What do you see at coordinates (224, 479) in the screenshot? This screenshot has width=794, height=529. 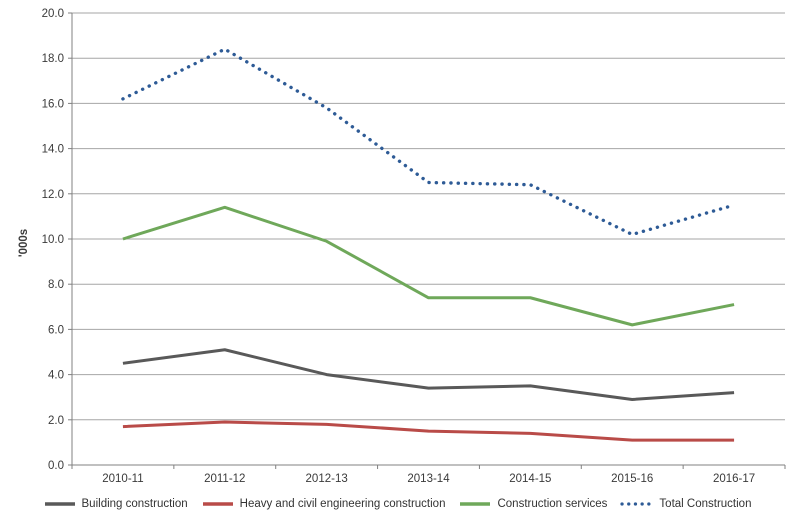 I see `x-tick-label: 2011-12` at bounding box center [224, 479].